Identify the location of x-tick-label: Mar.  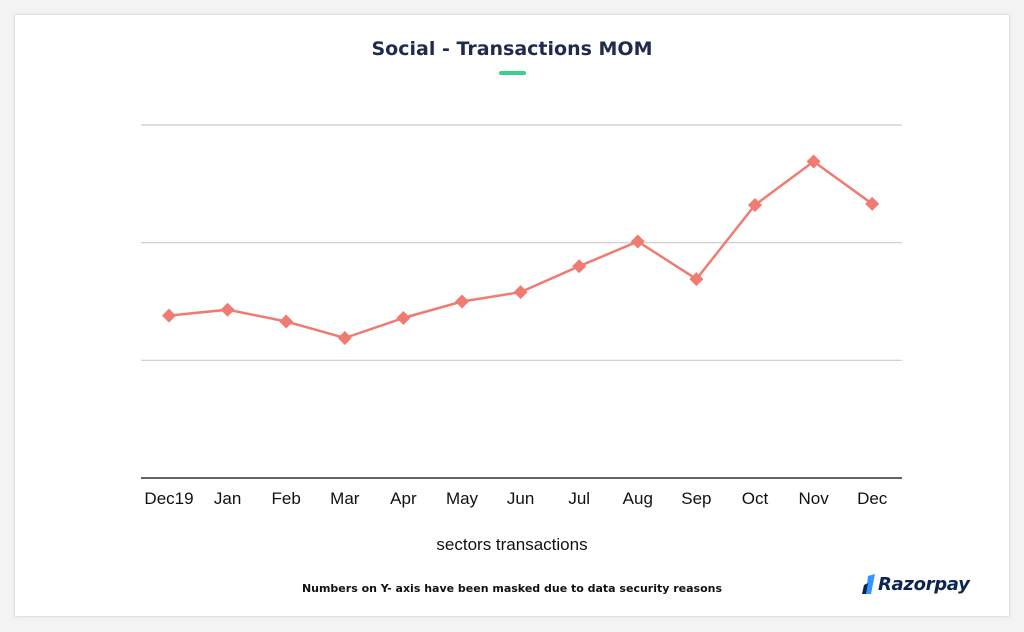
(345, 498).